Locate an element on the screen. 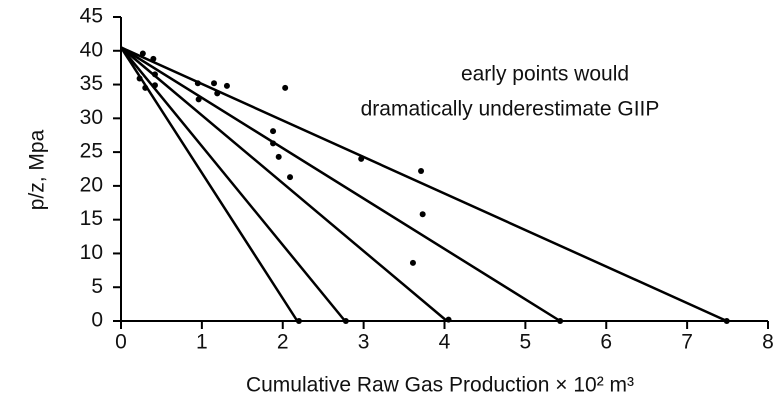 The width and height of the screenshot is (783, 411). x-axis-label: Cumulative Raw Gas Production × 10² m³ is located at coordinates (440, 385).